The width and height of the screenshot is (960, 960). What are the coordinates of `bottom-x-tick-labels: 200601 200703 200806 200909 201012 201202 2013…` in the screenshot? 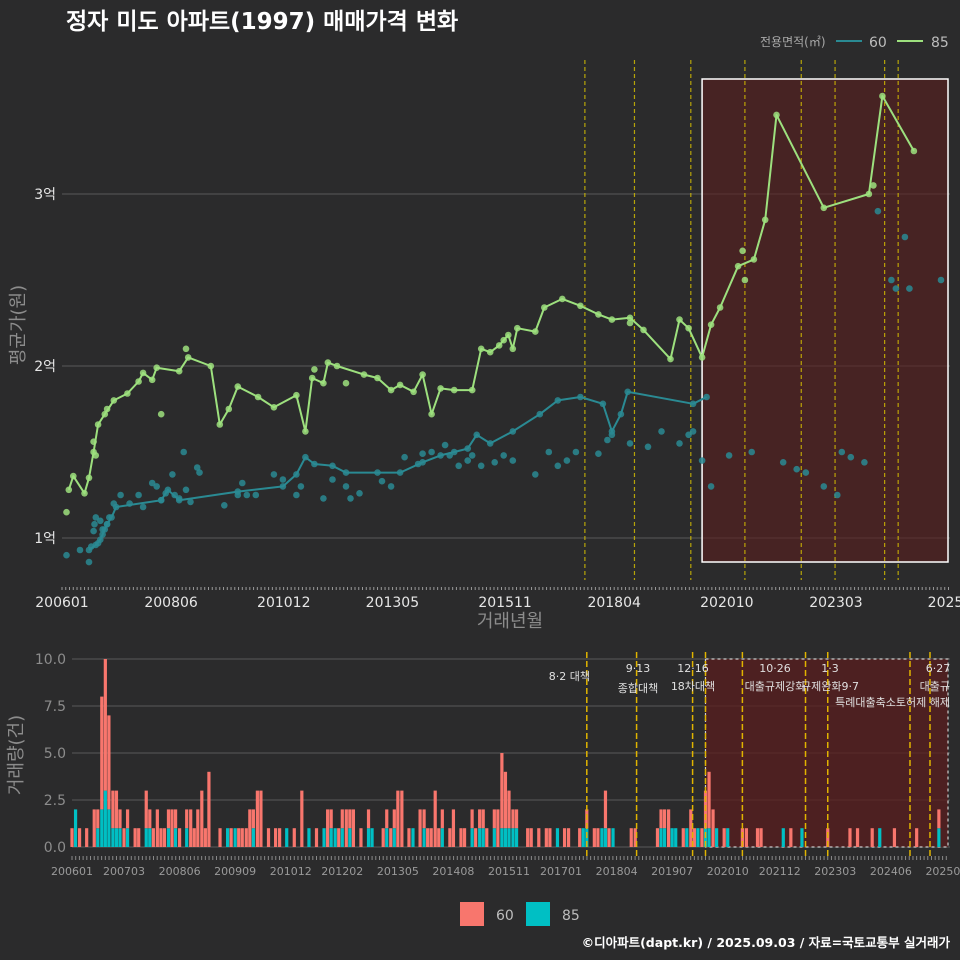 It's located at (505, 867).